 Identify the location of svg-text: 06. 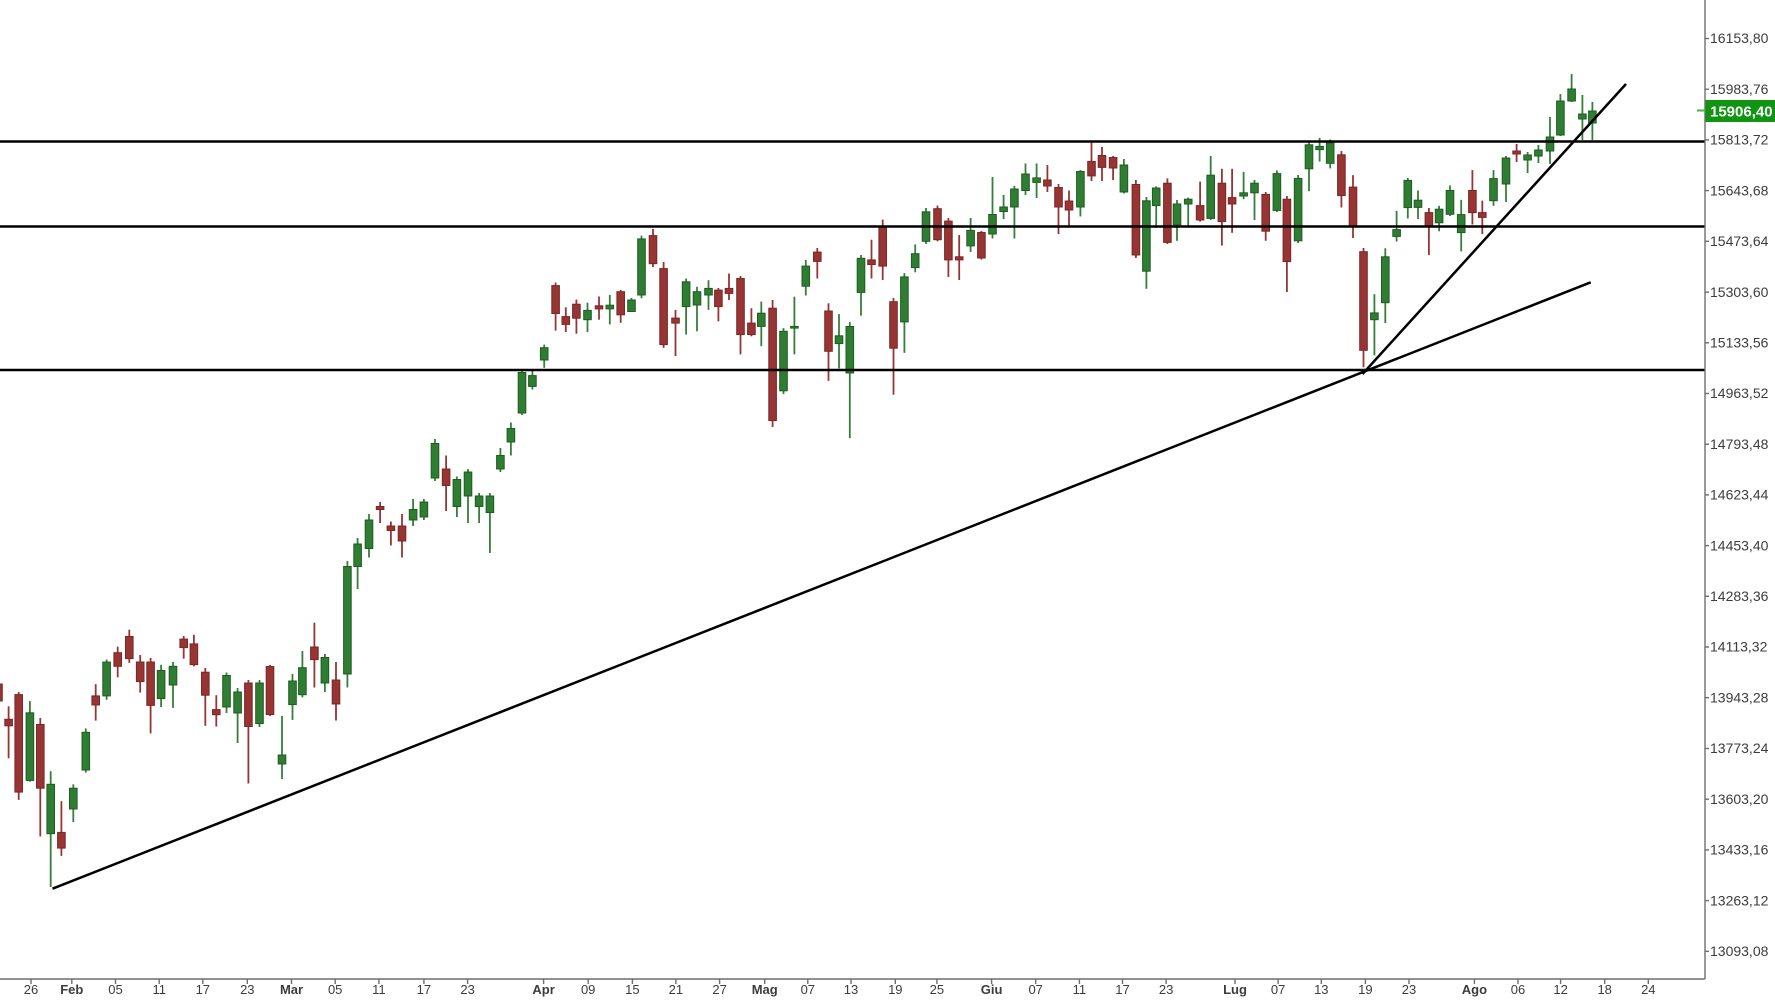
(1518, 989).